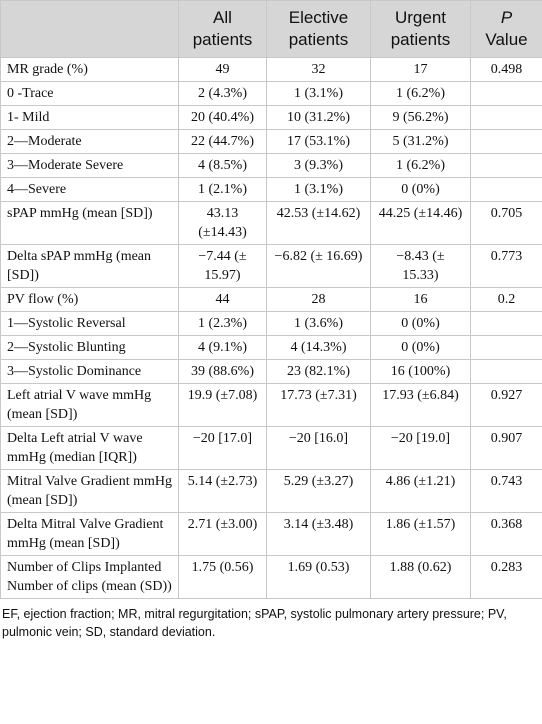  Describe the element at coordinates (89, 189) in the screenshot. I see `row-label: 4—Severe` at that location.